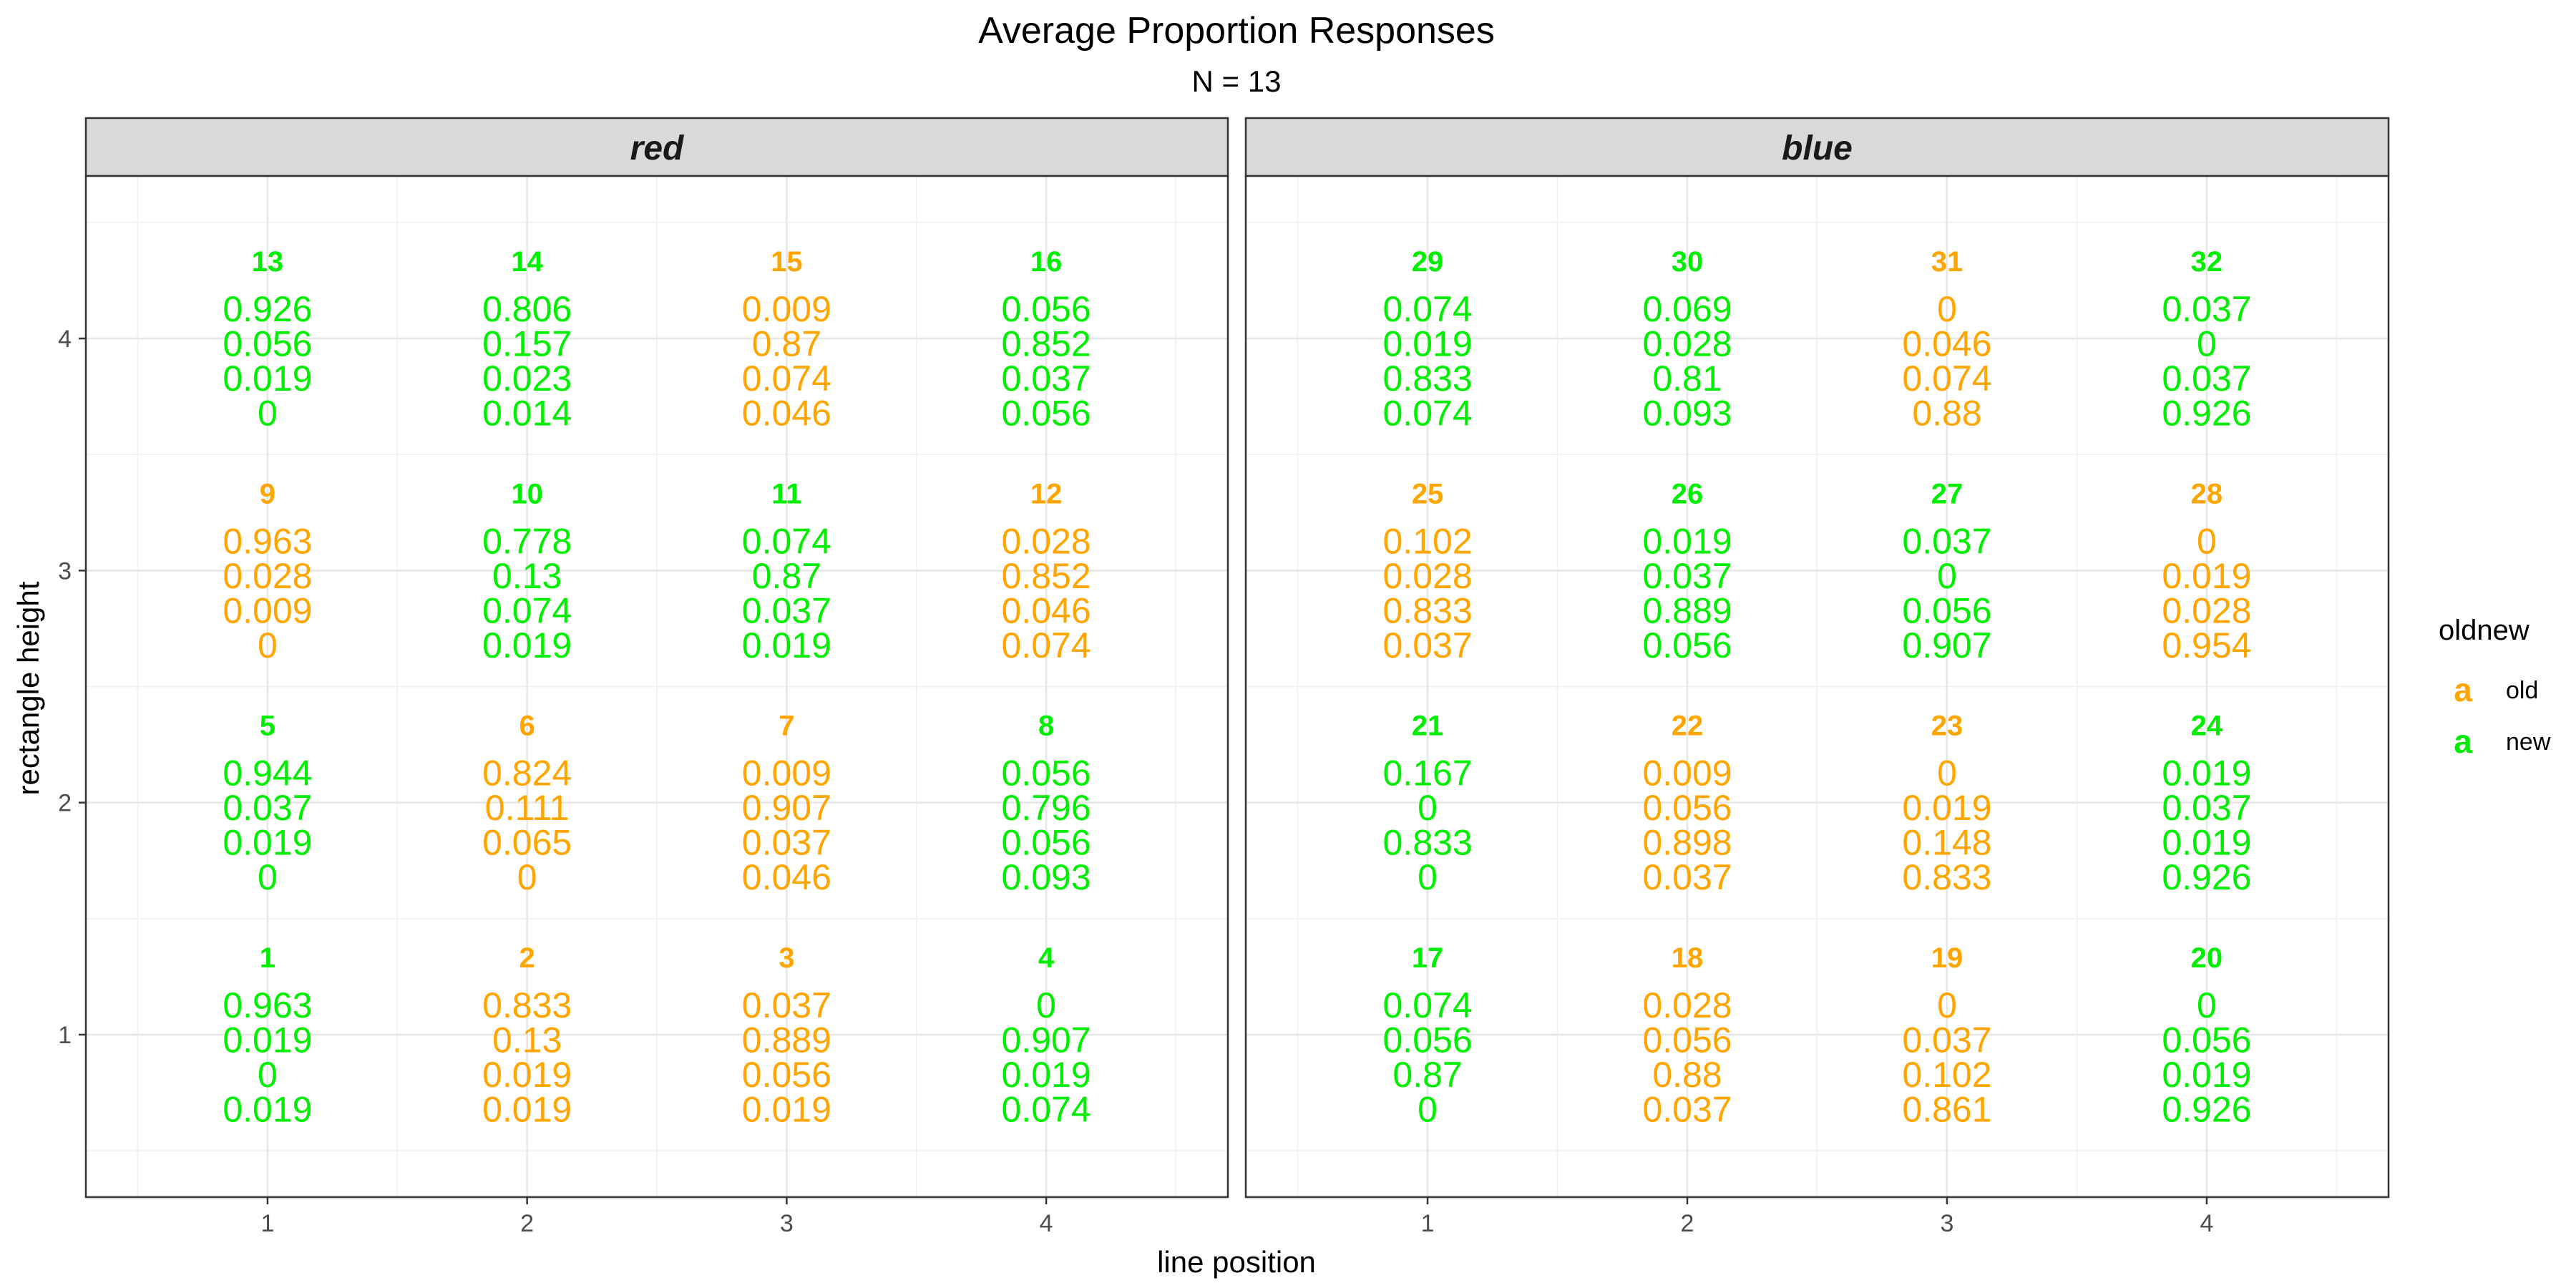  I want to click on cell-value-label: 0.065, so click(527, 843).